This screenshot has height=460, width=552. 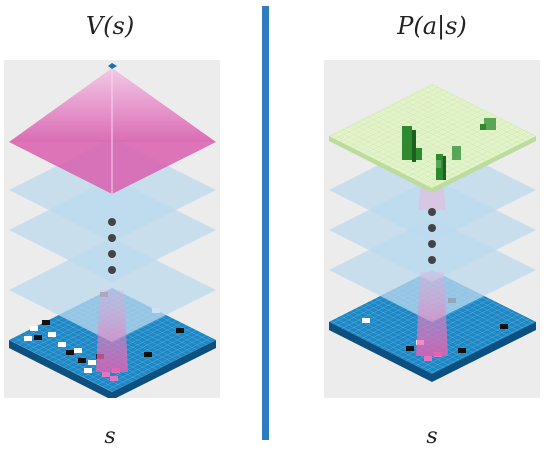 What do you see at coordinates (110, 436) in the screenshot?
I see `value-input-label: s` at bounding box center [110, 436].